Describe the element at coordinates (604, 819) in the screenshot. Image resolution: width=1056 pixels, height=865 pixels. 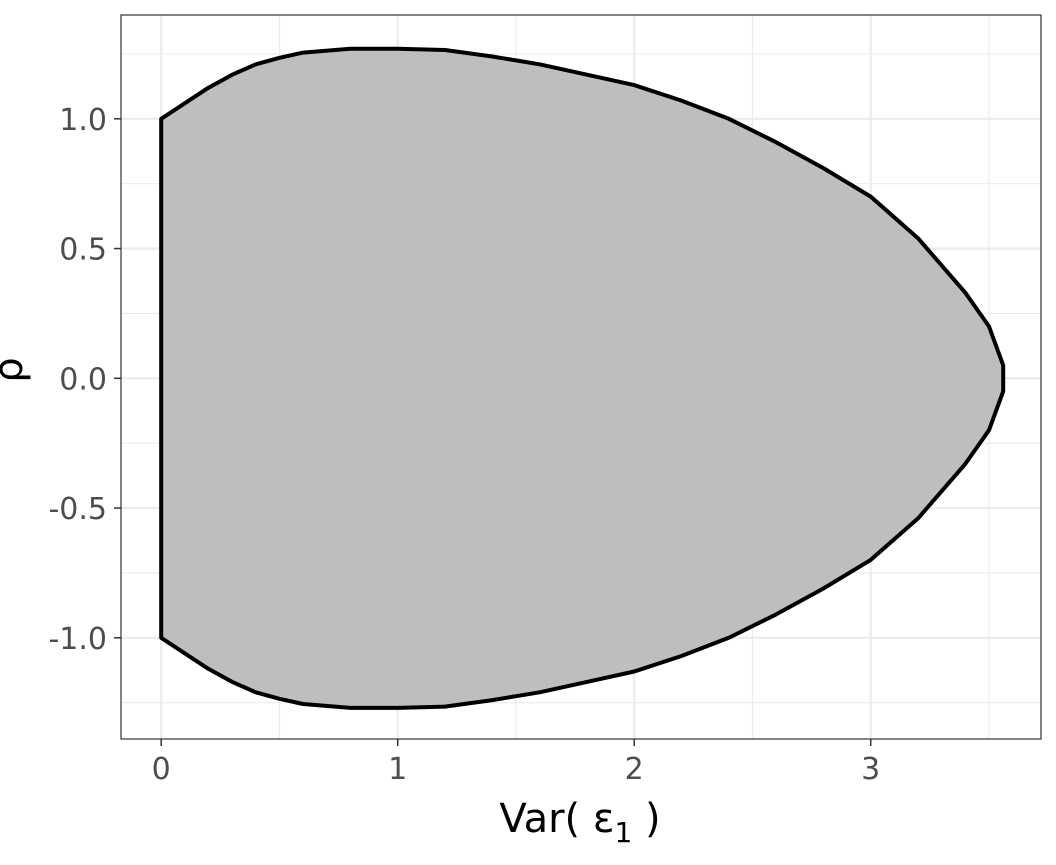
I see `x-axis-title-symbol: ε` at that location.